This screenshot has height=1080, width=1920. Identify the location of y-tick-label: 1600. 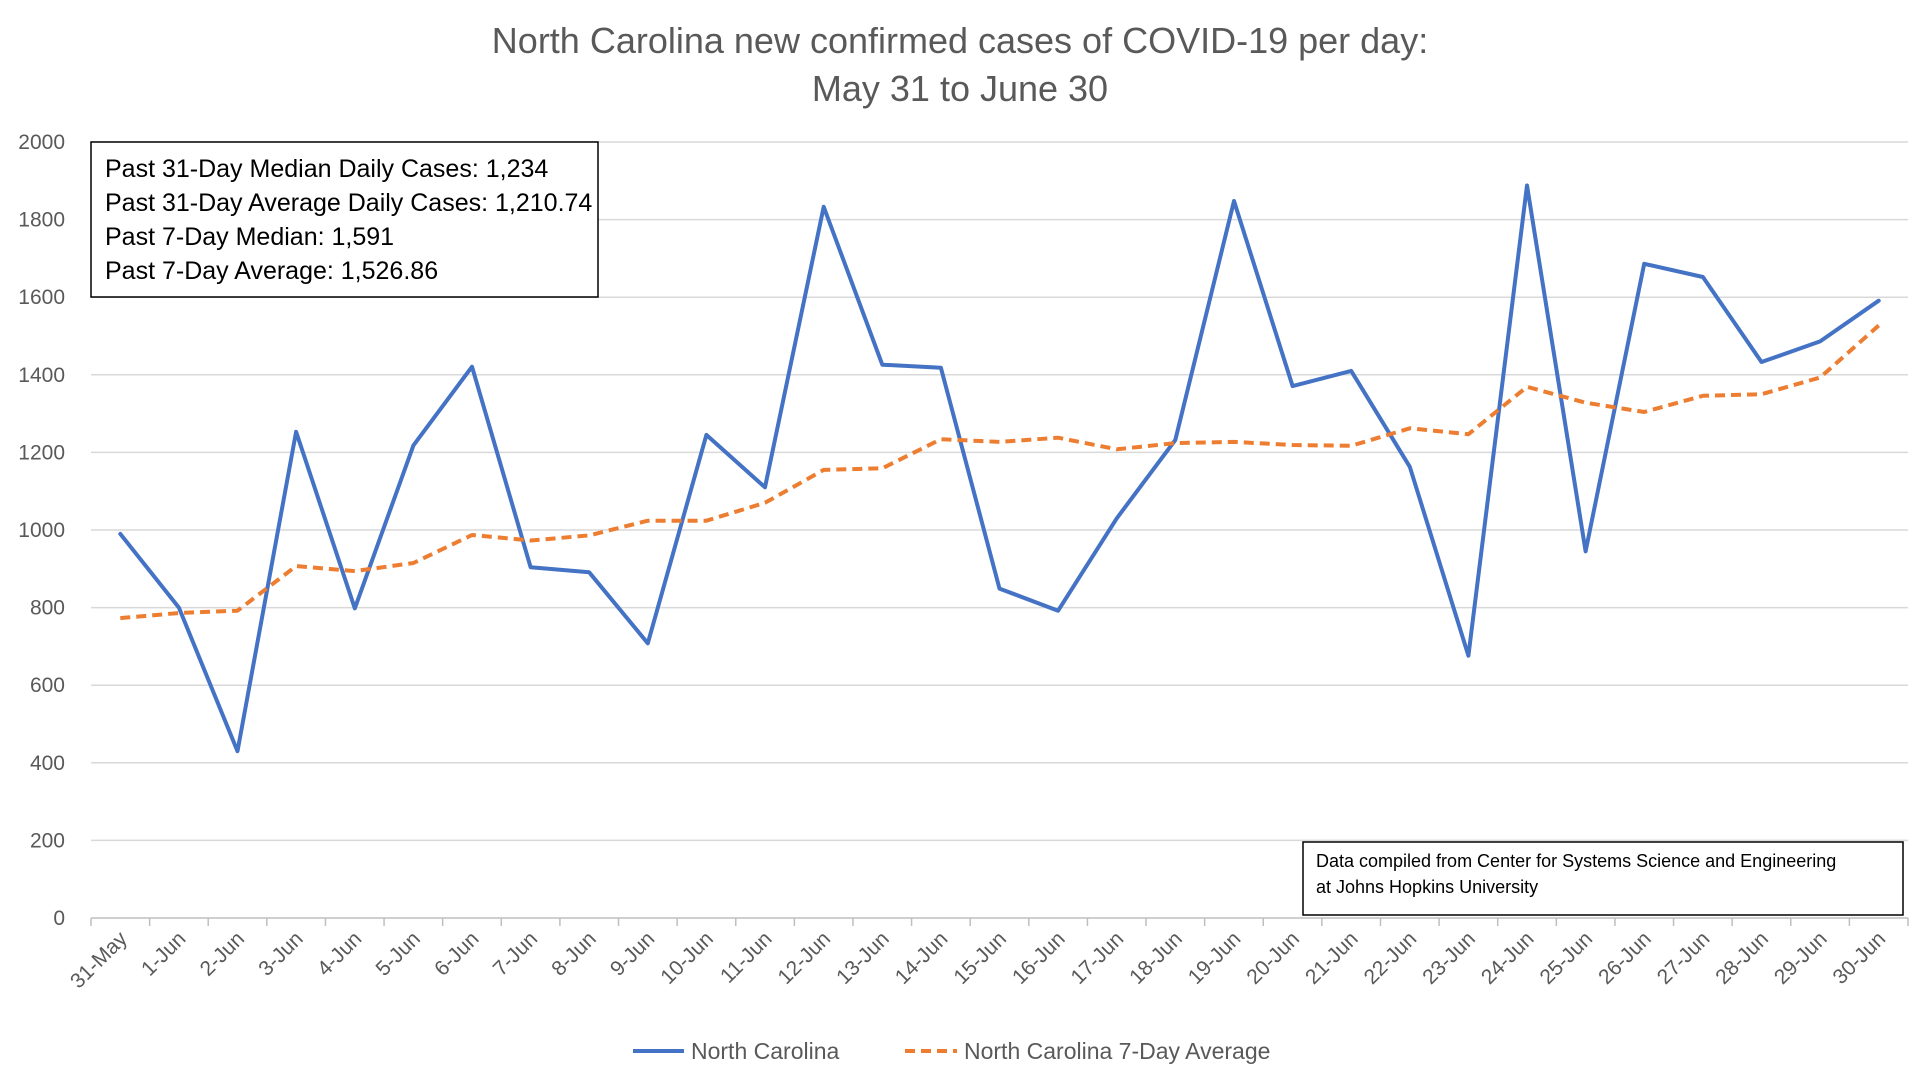
(41, 297).